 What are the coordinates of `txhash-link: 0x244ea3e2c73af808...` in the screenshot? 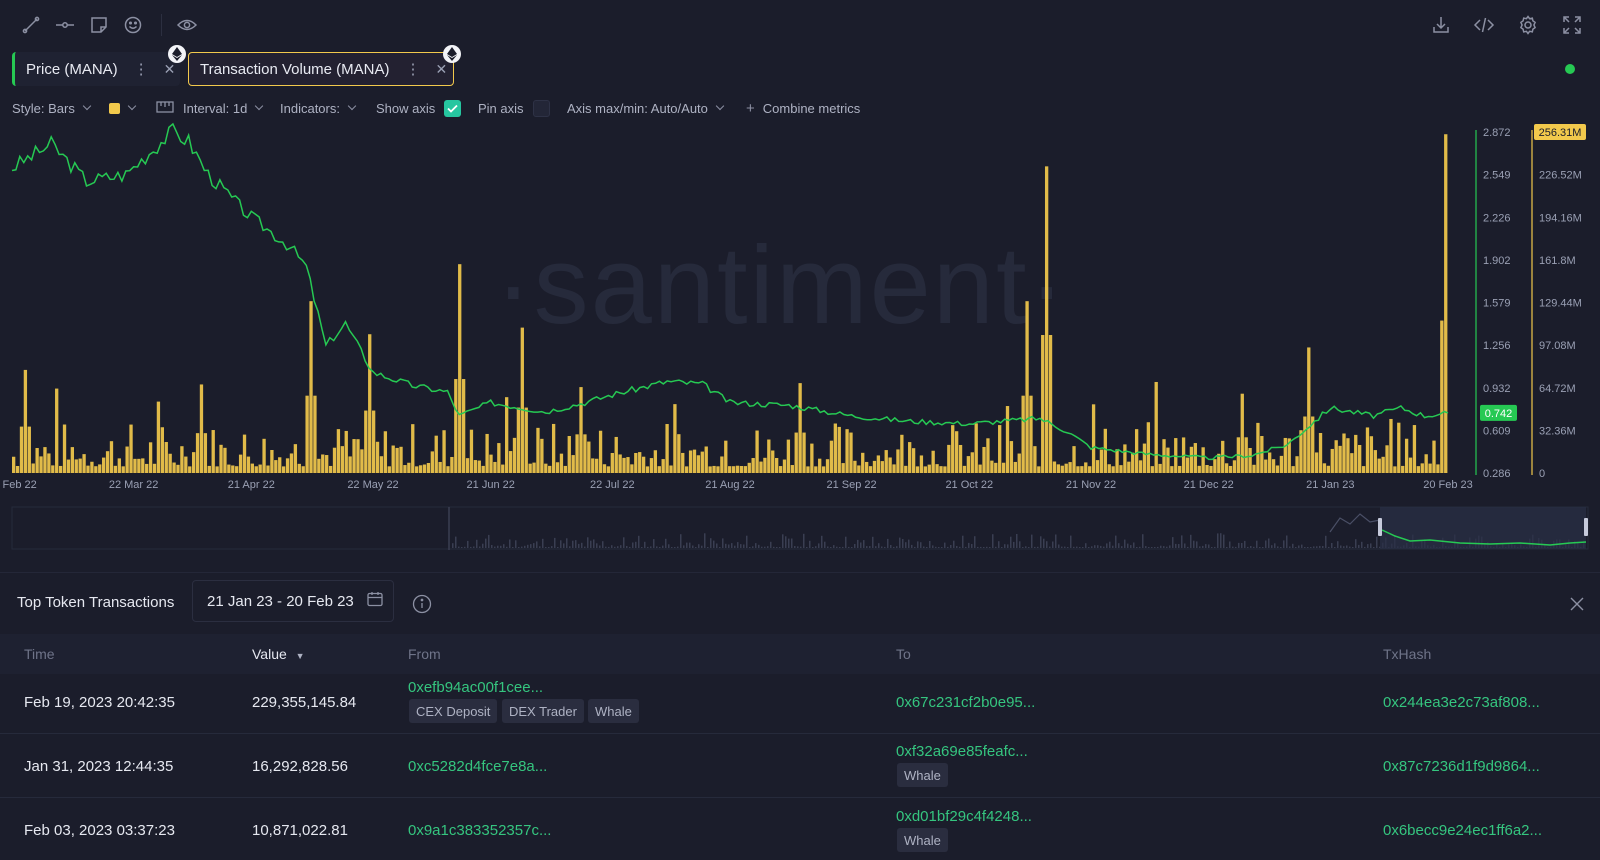 It's located at (1461, 702).